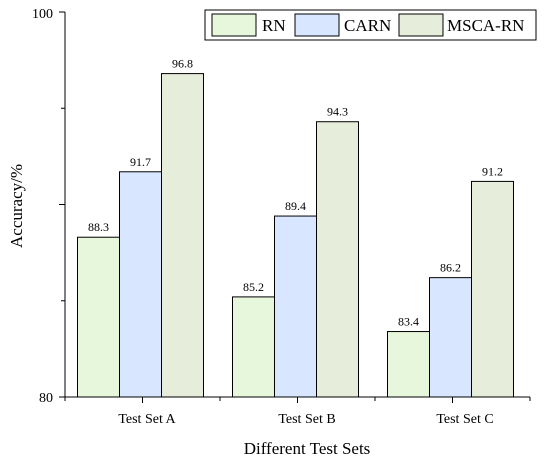 This screenshot has width=550, height=465. I want to click on legend: RN CARN MSCA-RN, so click(370, 25).